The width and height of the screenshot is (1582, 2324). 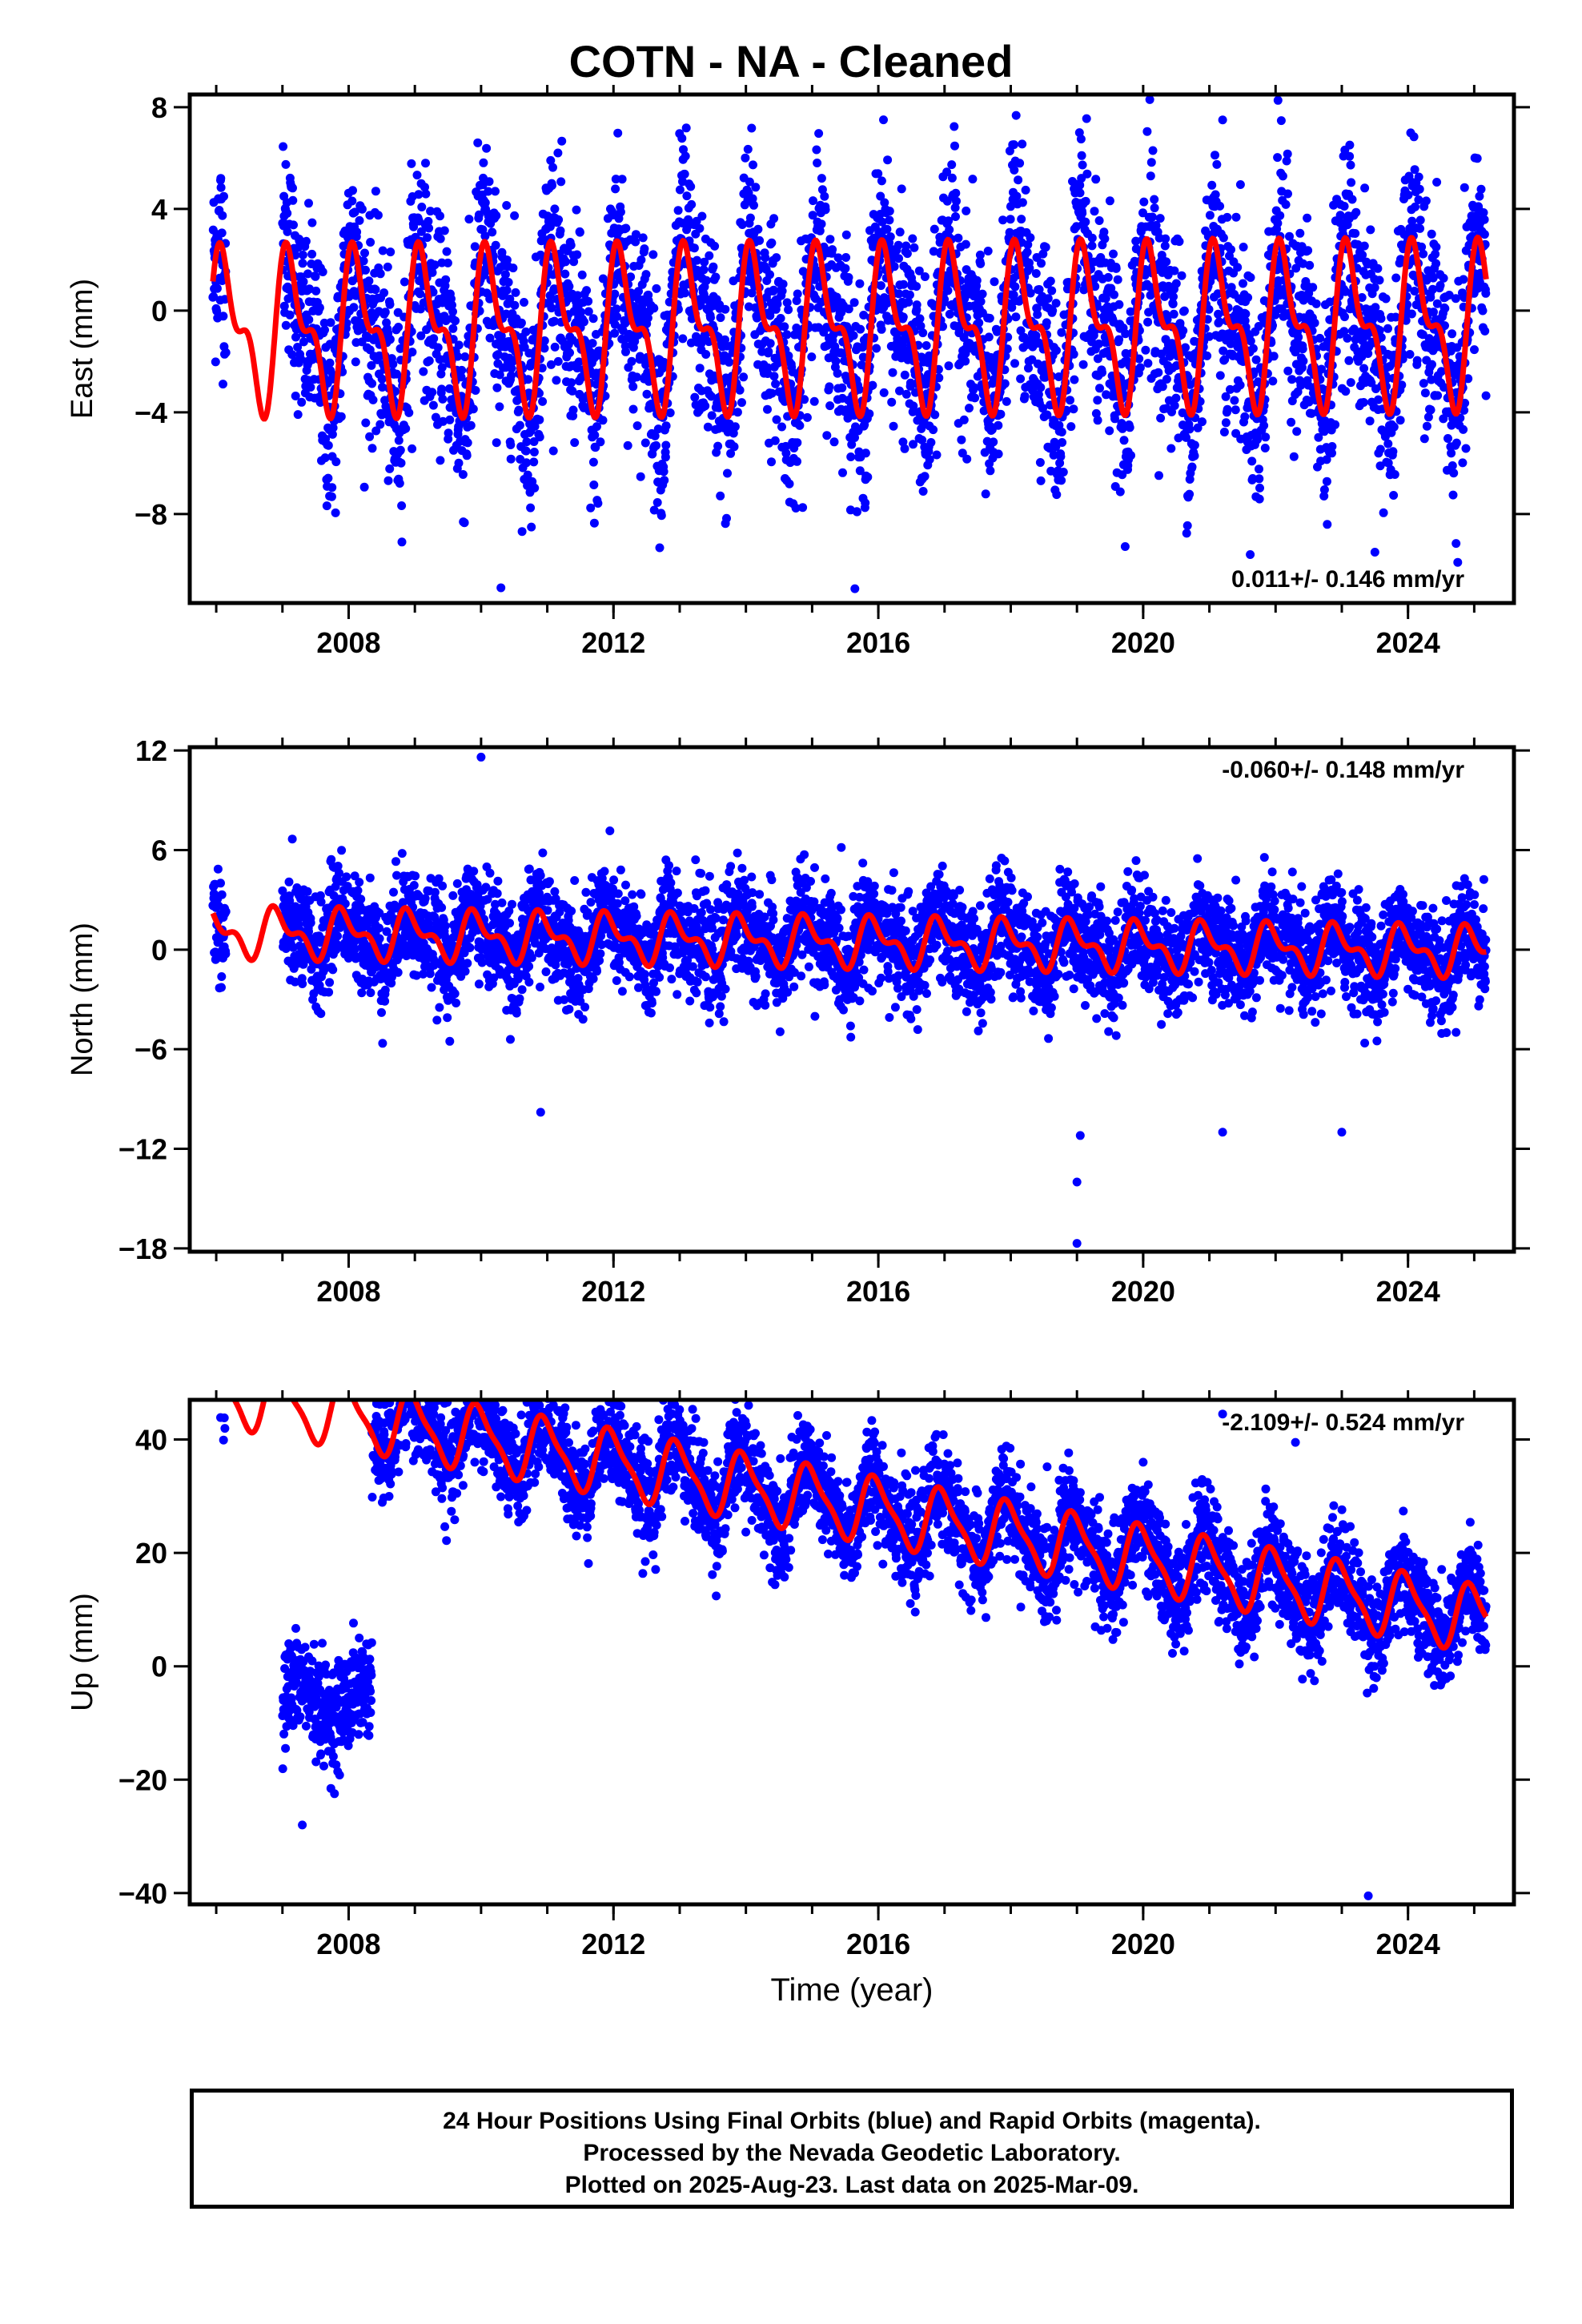 What do you see at coordinates (159, 209) in the screenshot?
I see `y-tick-label: 4` at bounding box center [159, 209].